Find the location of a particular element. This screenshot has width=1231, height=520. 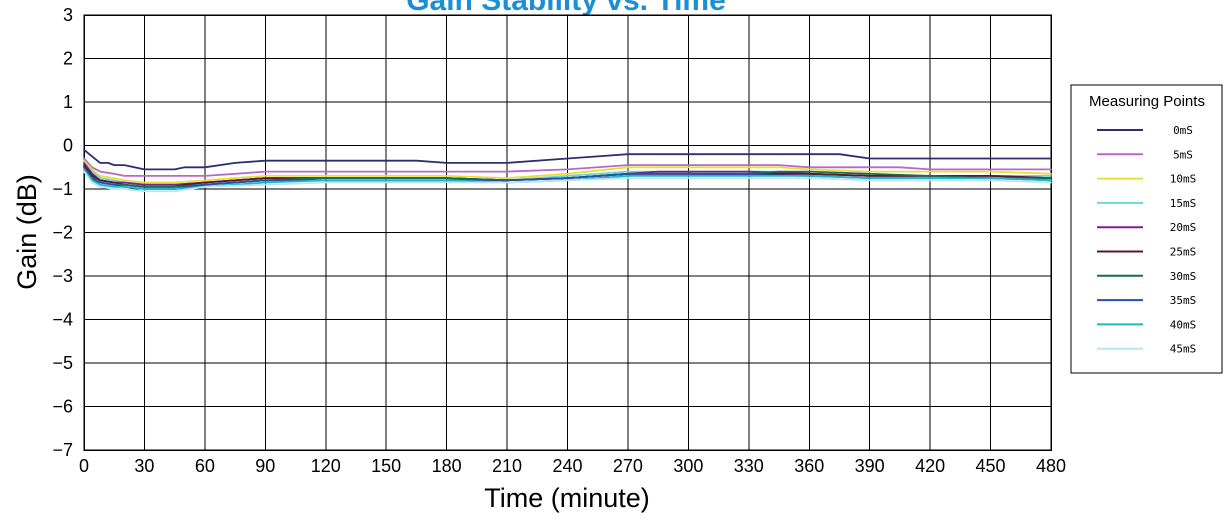

legend-label: 20mS is located at coordinates (1183, 227).